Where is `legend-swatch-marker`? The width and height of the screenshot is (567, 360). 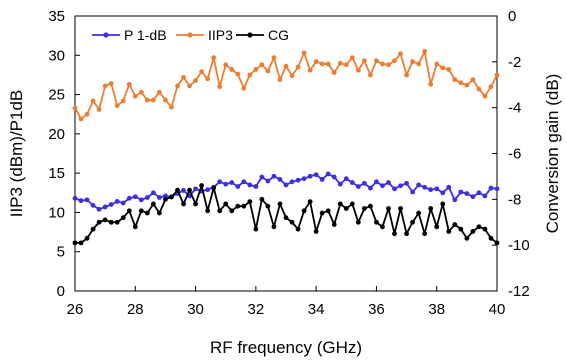
legend-swatch-marker is located at coordinates (106, 35).